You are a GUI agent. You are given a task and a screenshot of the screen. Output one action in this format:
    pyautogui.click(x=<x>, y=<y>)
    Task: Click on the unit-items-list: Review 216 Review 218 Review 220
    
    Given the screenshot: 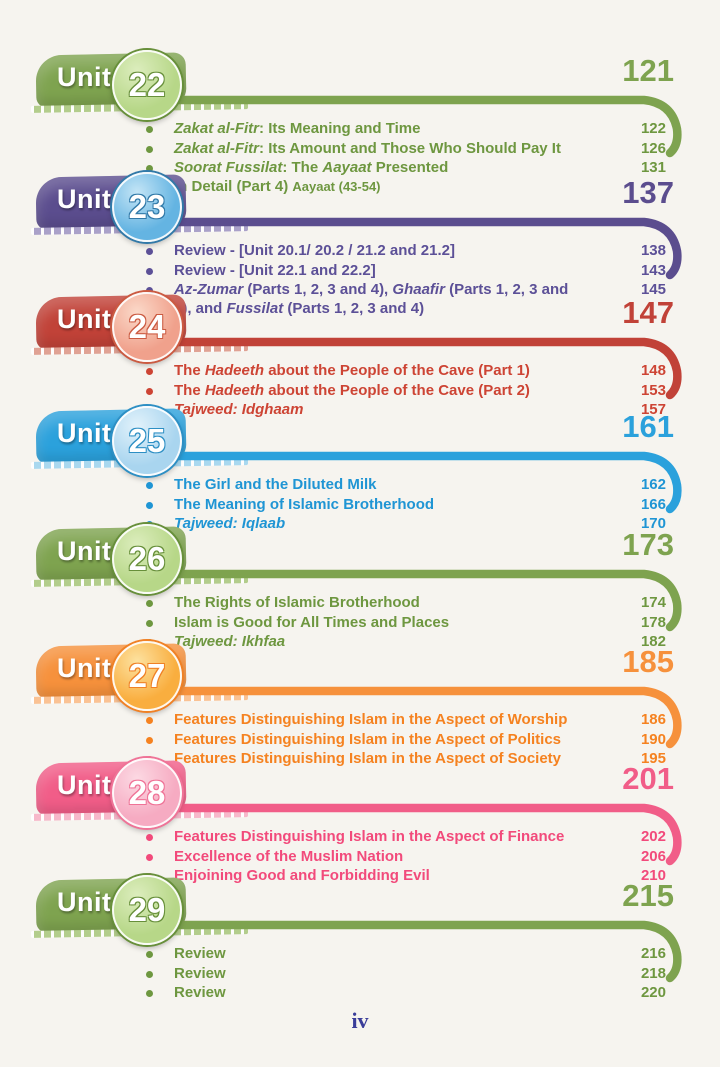 What is the action you would take?
    pyautogui.click(x=406, y=974)
    